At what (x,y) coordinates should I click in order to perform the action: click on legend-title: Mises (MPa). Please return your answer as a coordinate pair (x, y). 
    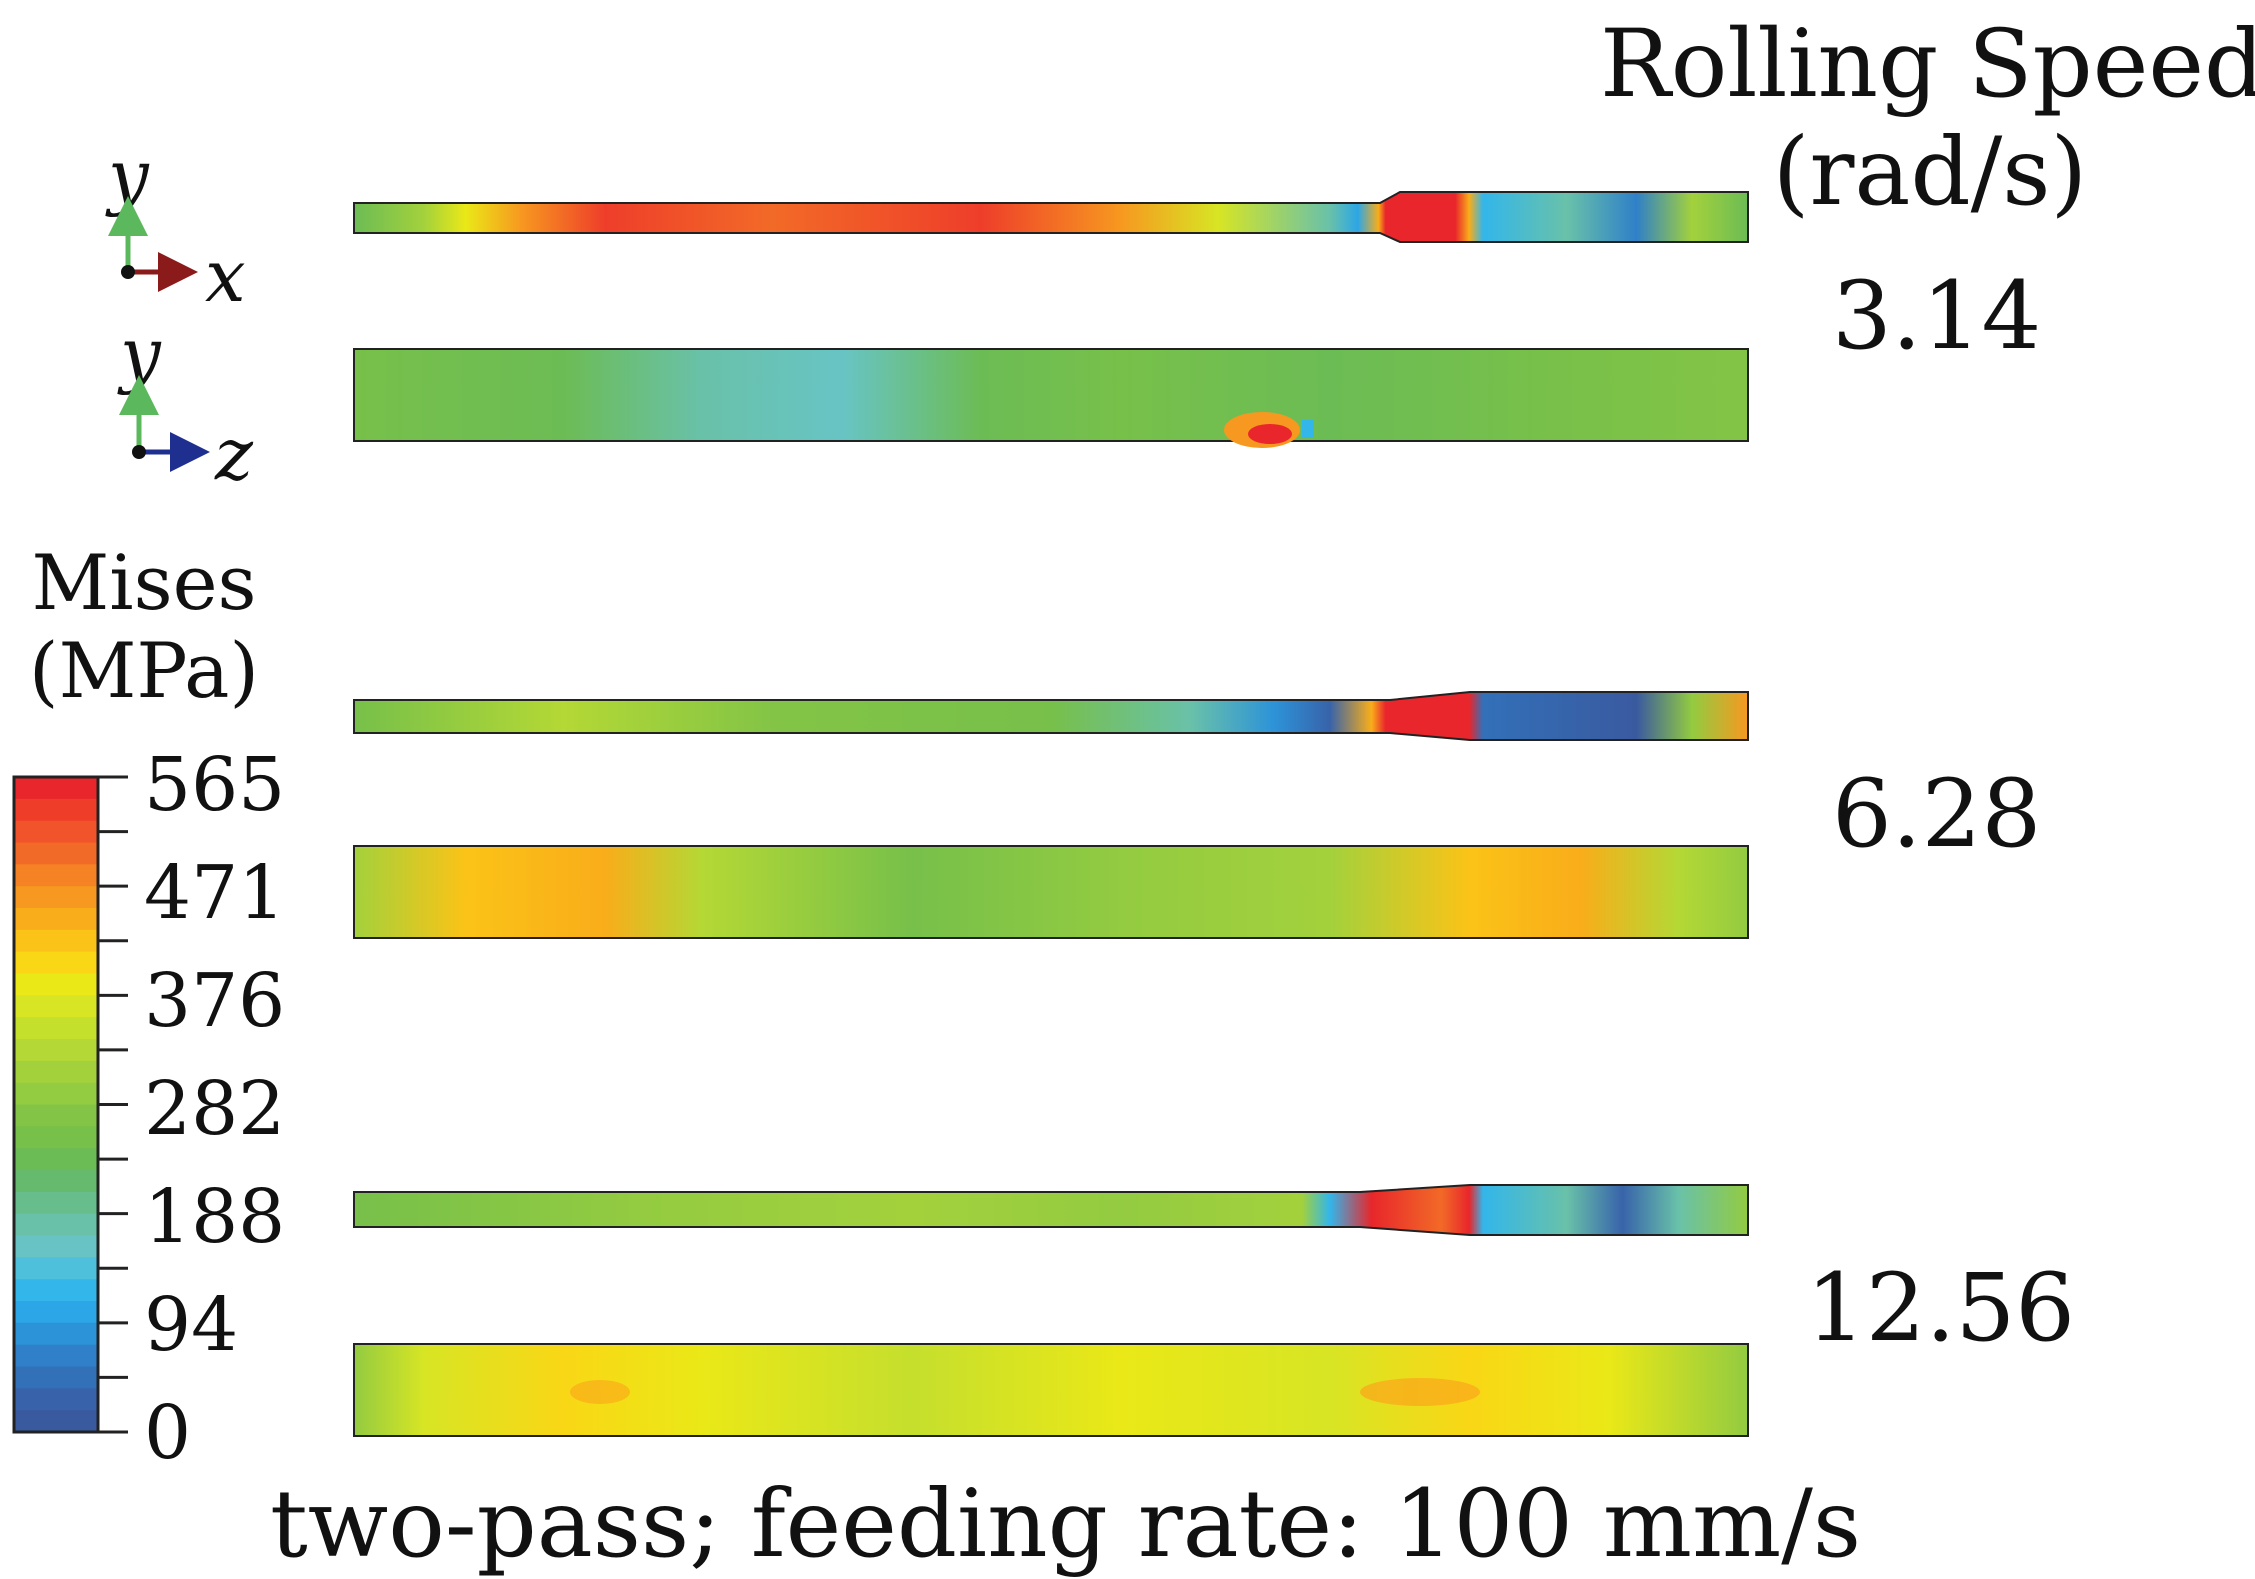
    Looking at the image, I should click on (144, 627).